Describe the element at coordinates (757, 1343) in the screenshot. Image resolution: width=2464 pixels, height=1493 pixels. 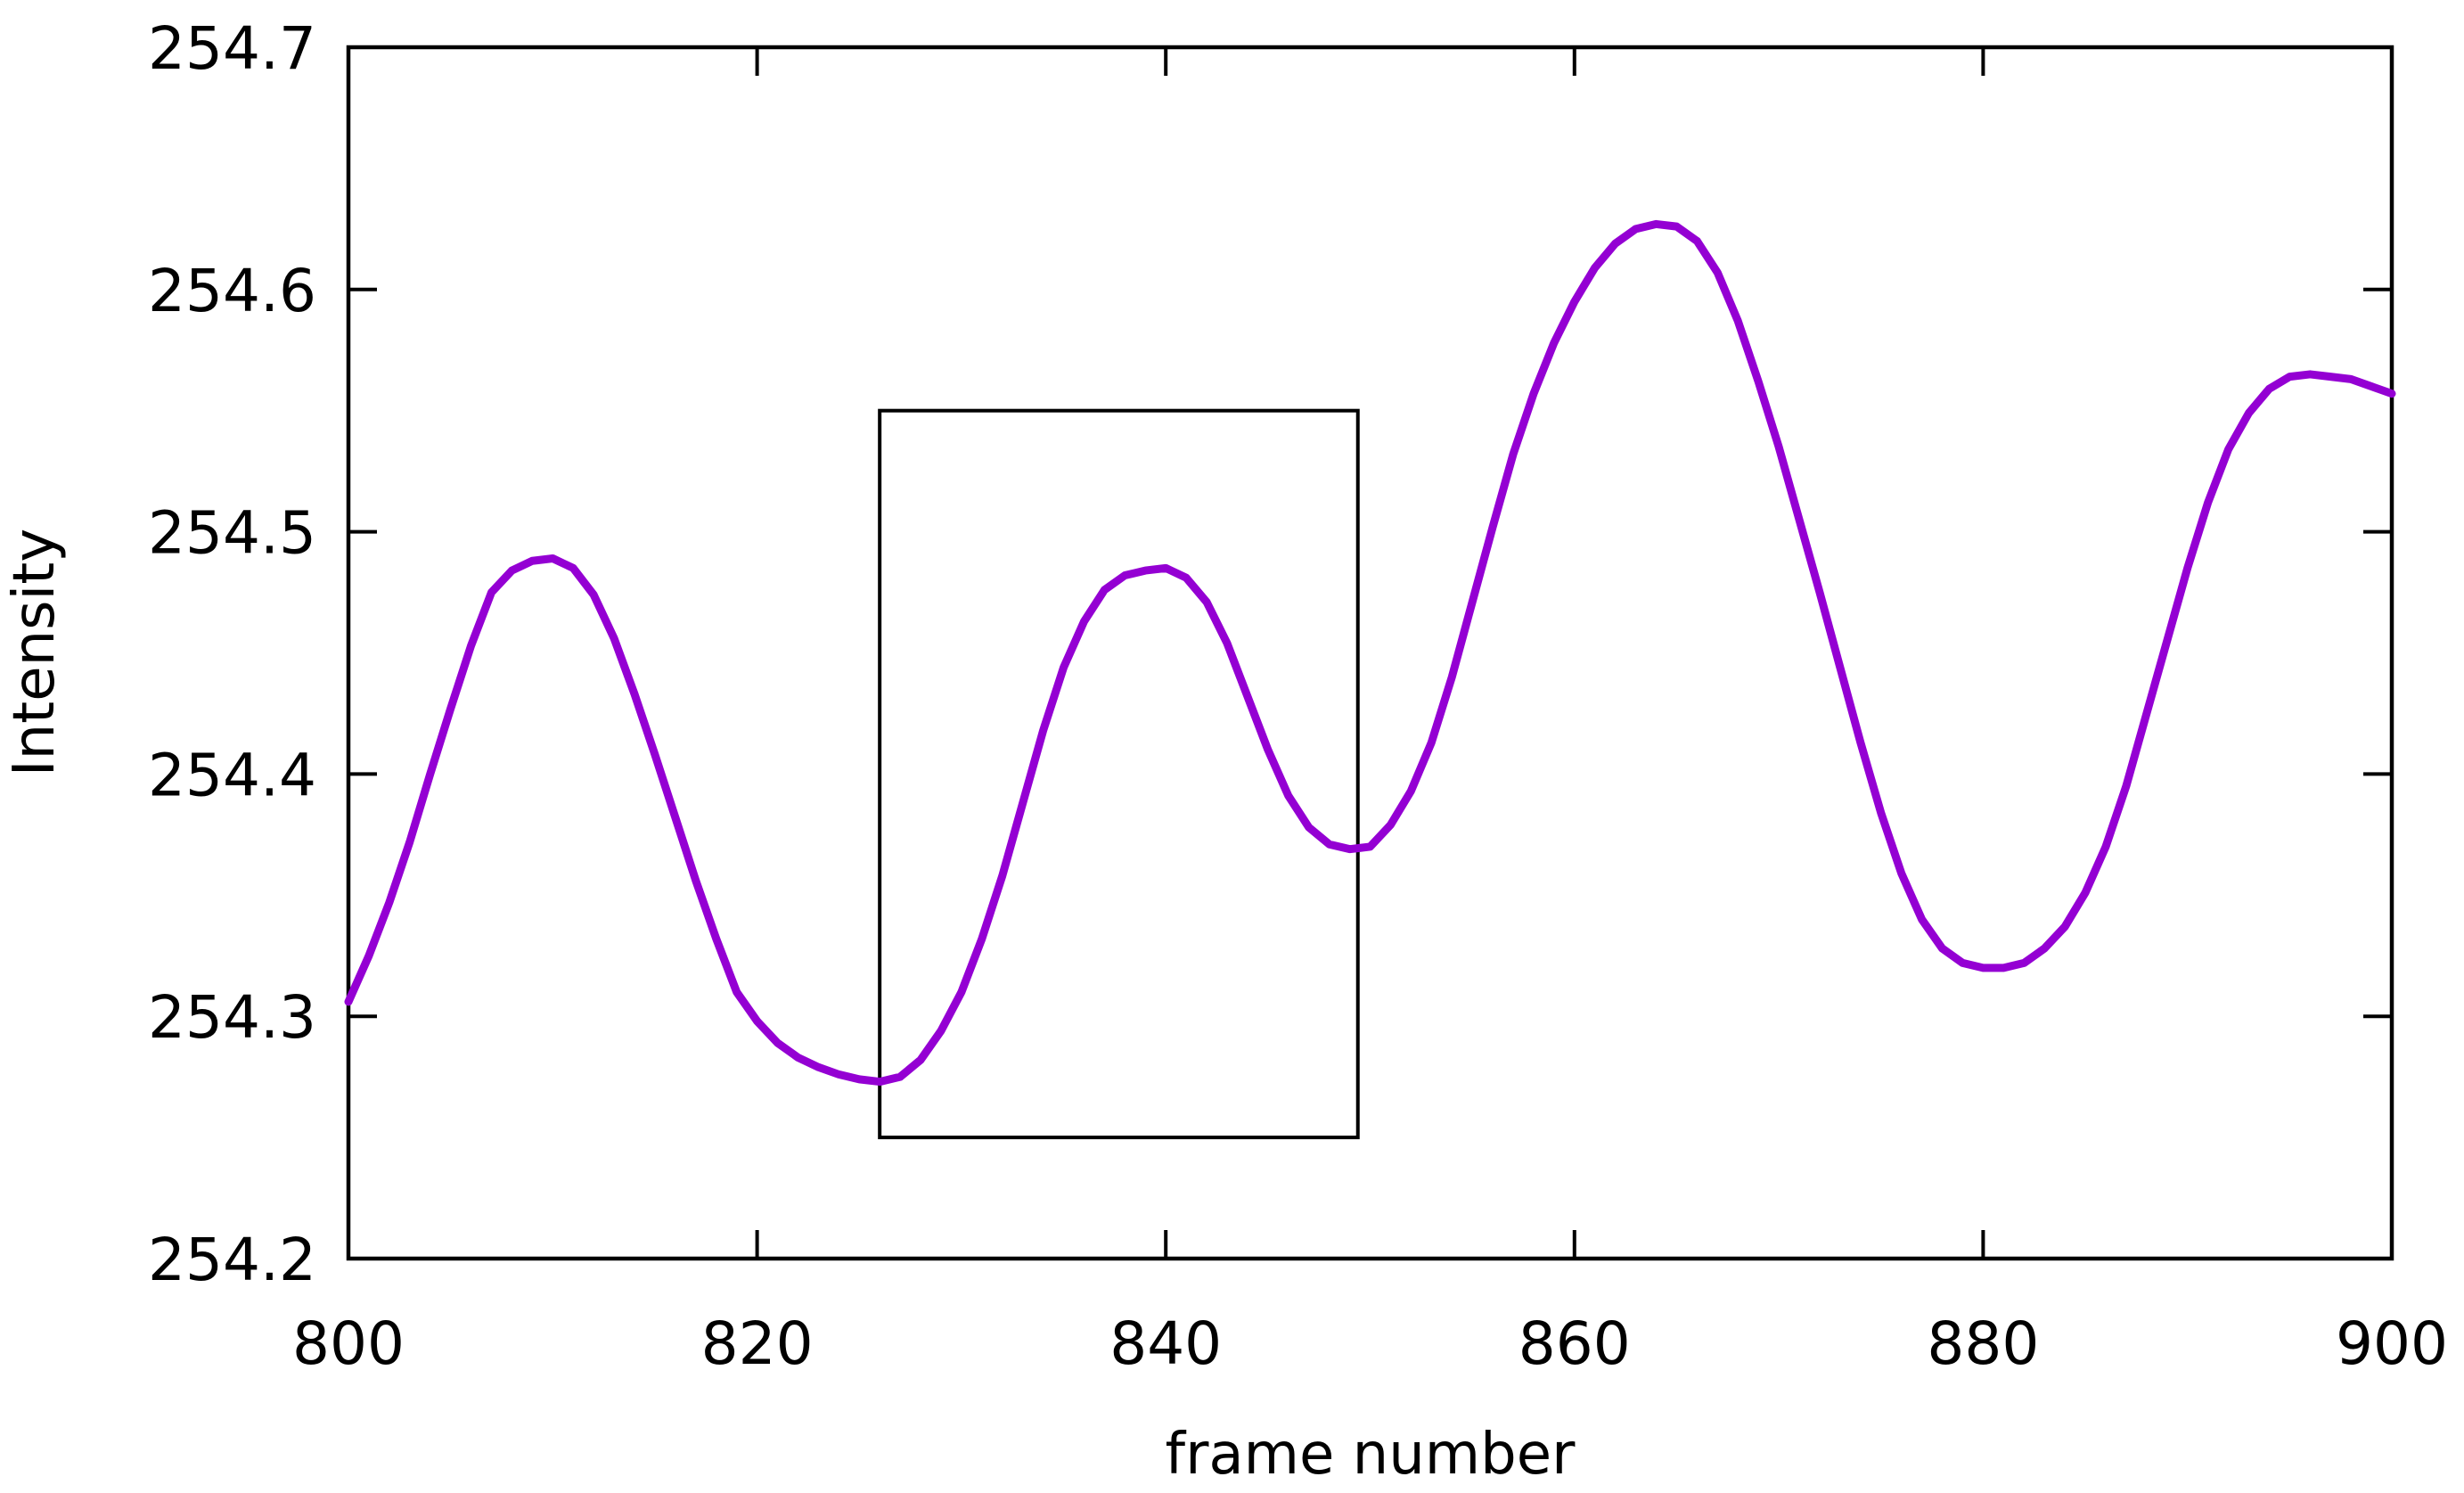
I see `x-tick-label: 820` at that location.